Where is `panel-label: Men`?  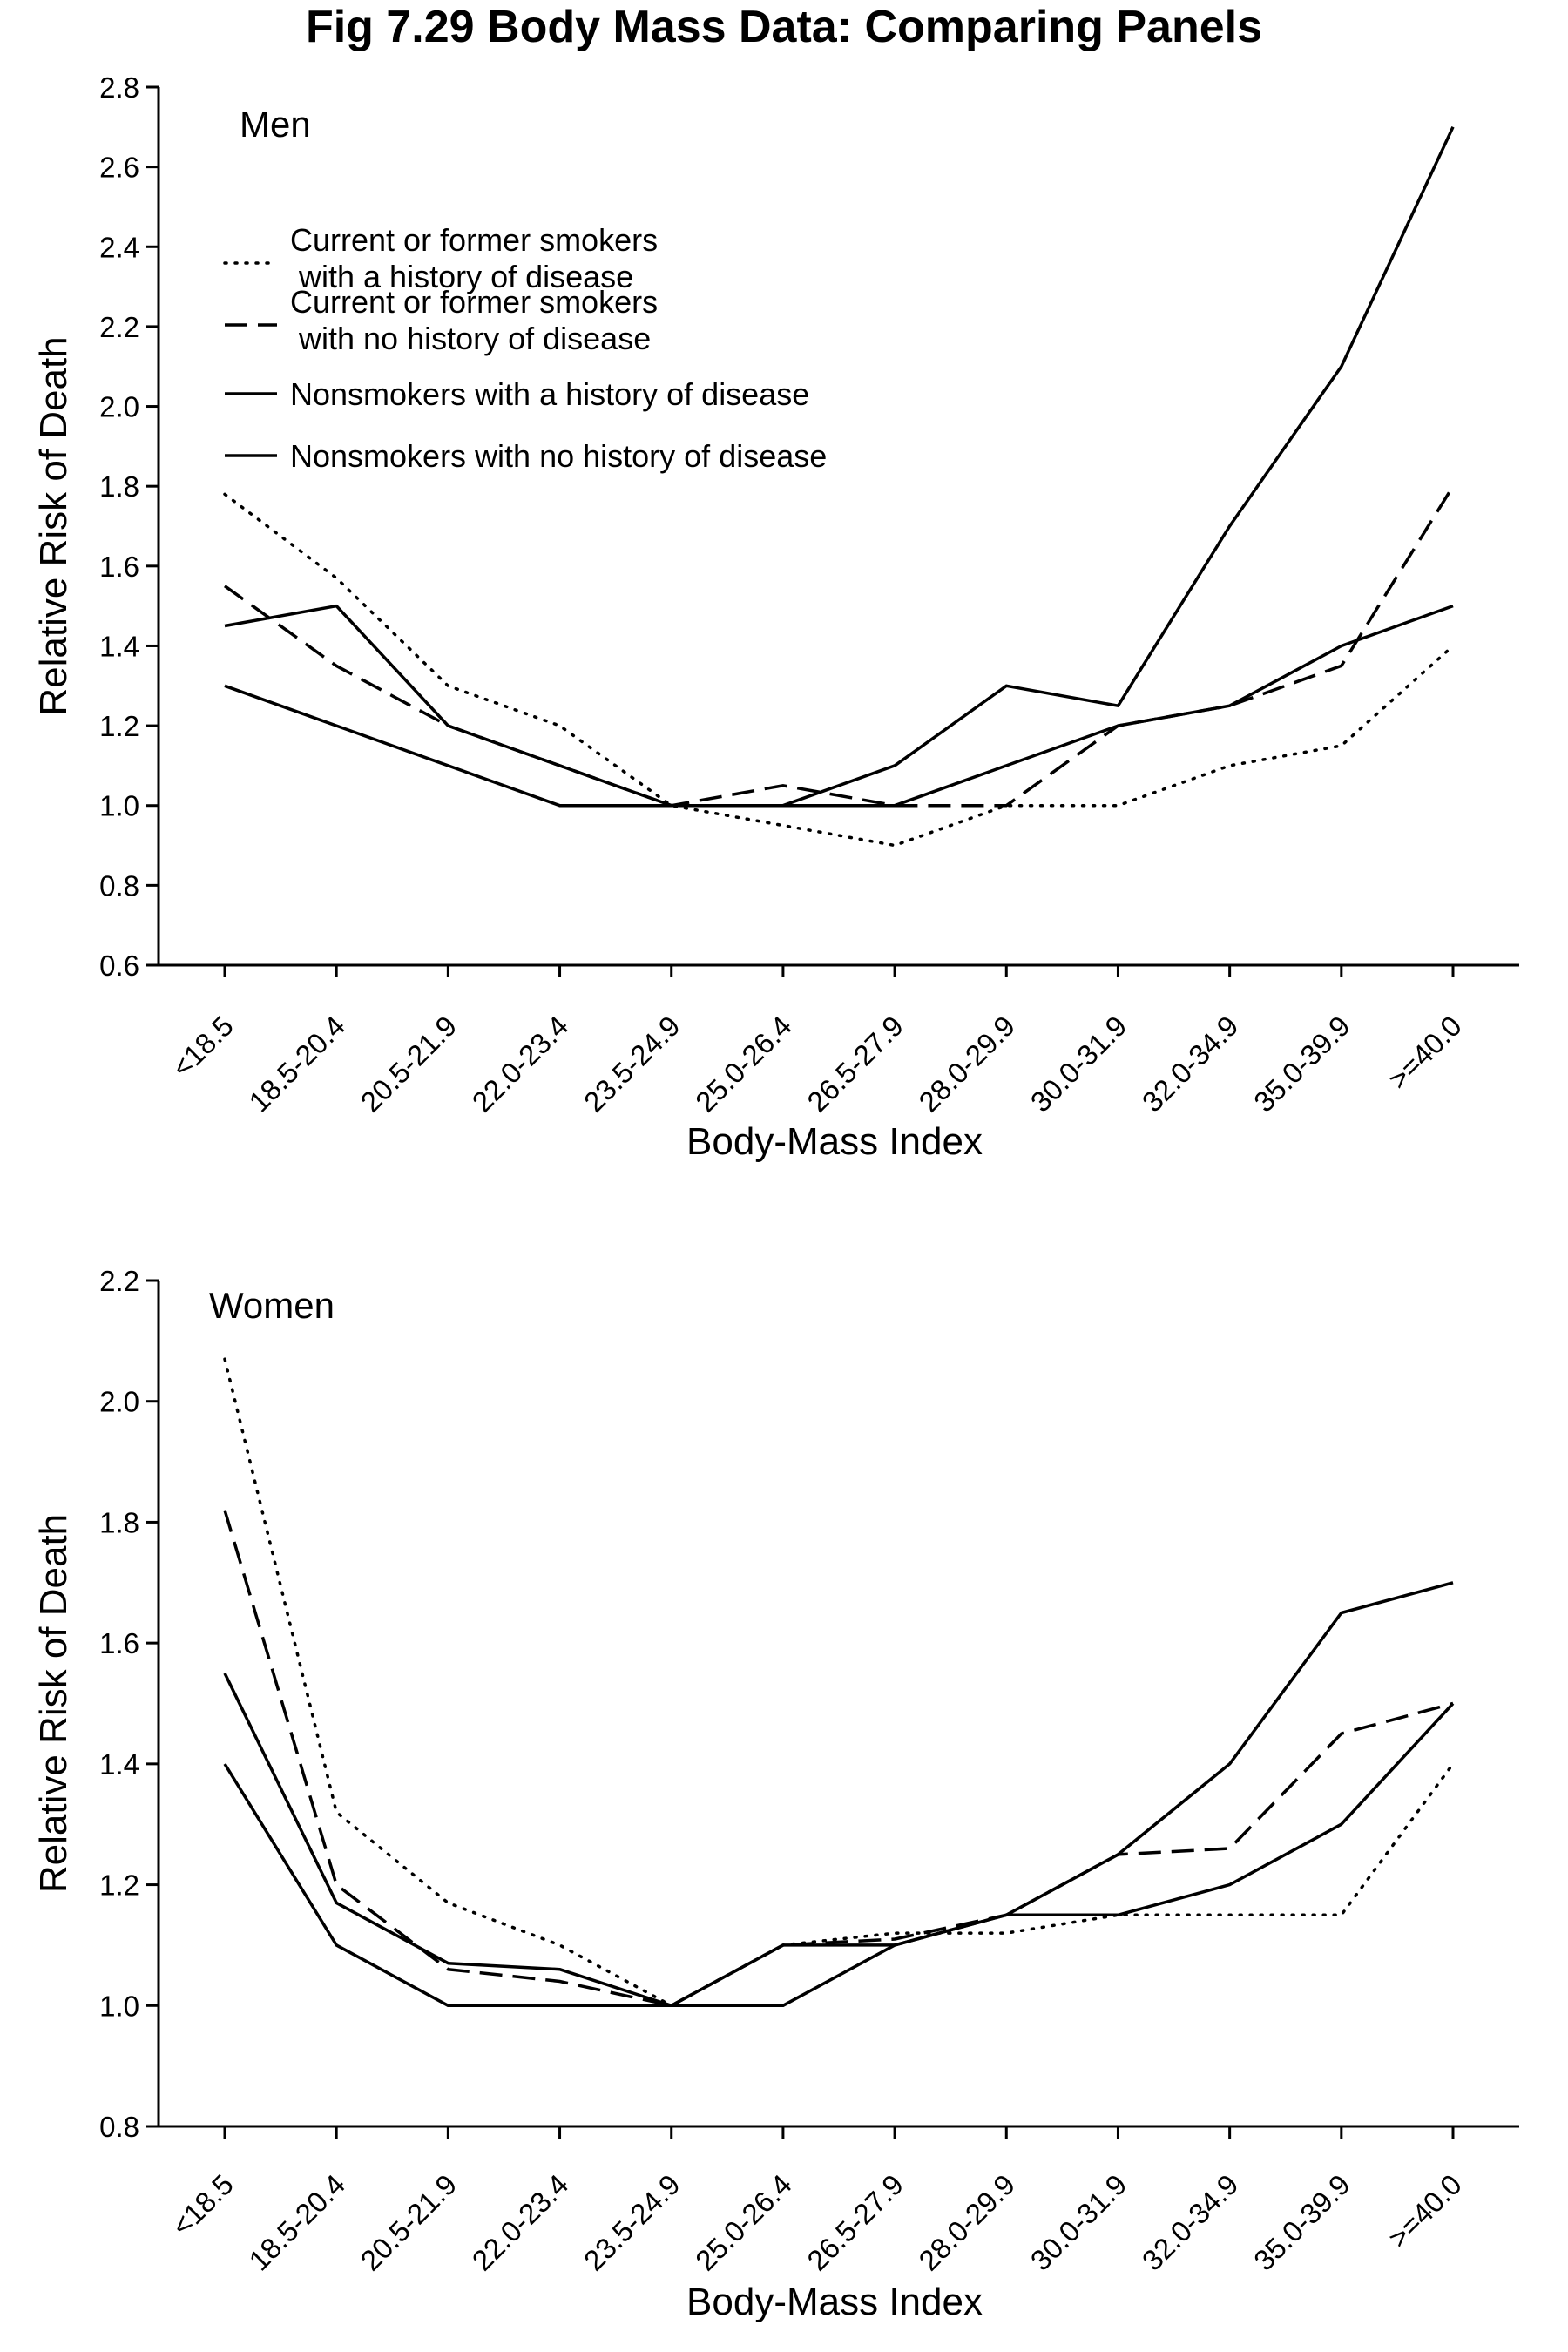 panel-label: Men is located at coordinates (275, 125).